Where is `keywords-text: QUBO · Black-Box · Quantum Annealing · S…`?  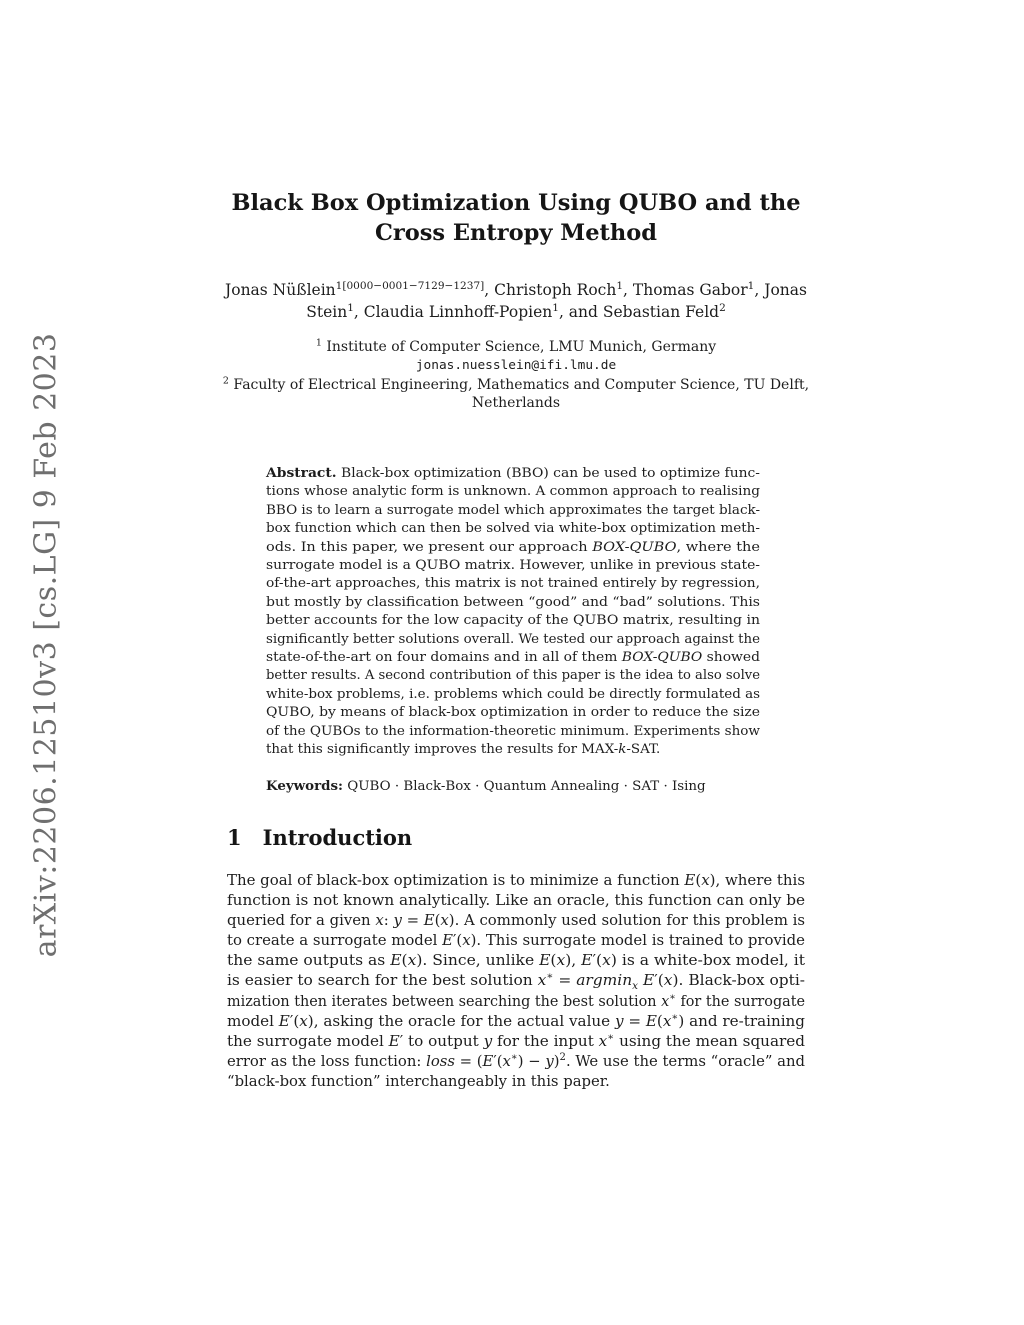 keywords-text: QUBO · Black-Box · Quantum Annealing · S… is located at coordinates (526, 786).